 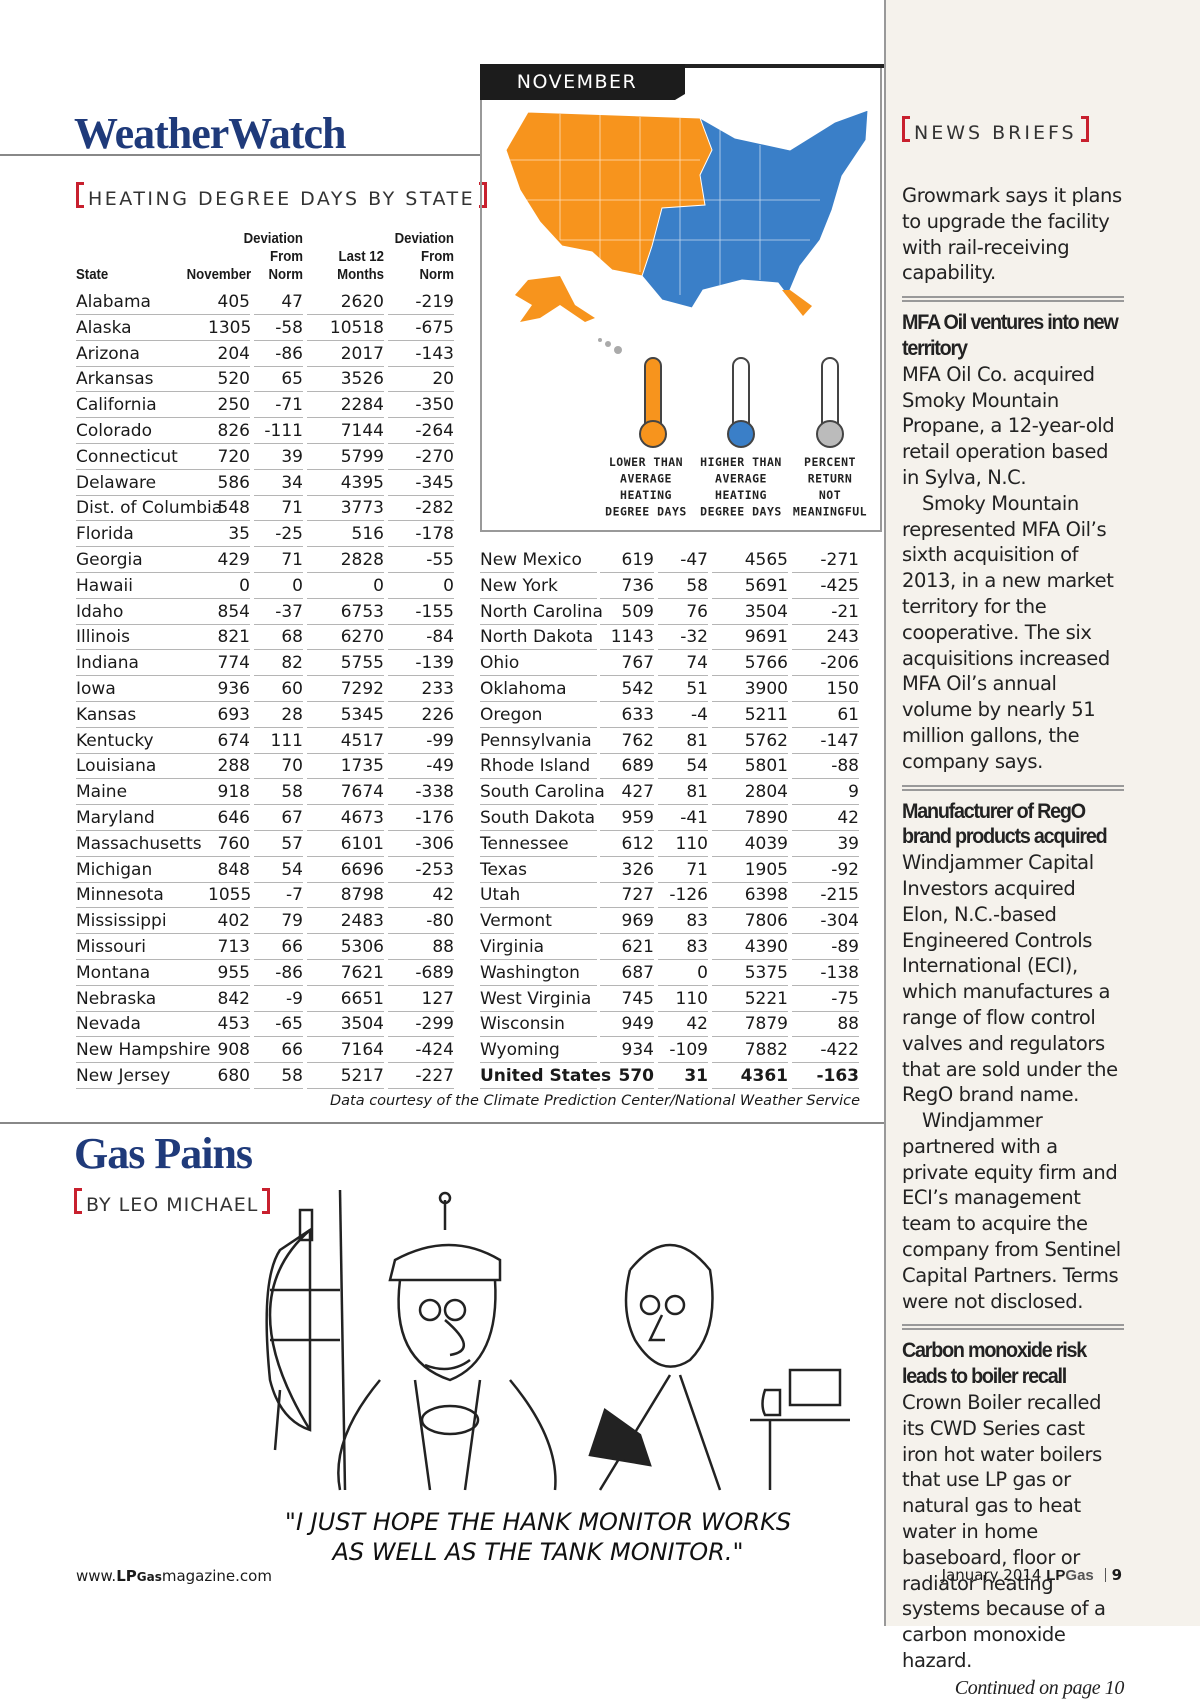 I want to click on legend-line: MEANINGFUL, so click(x=830, y=512).